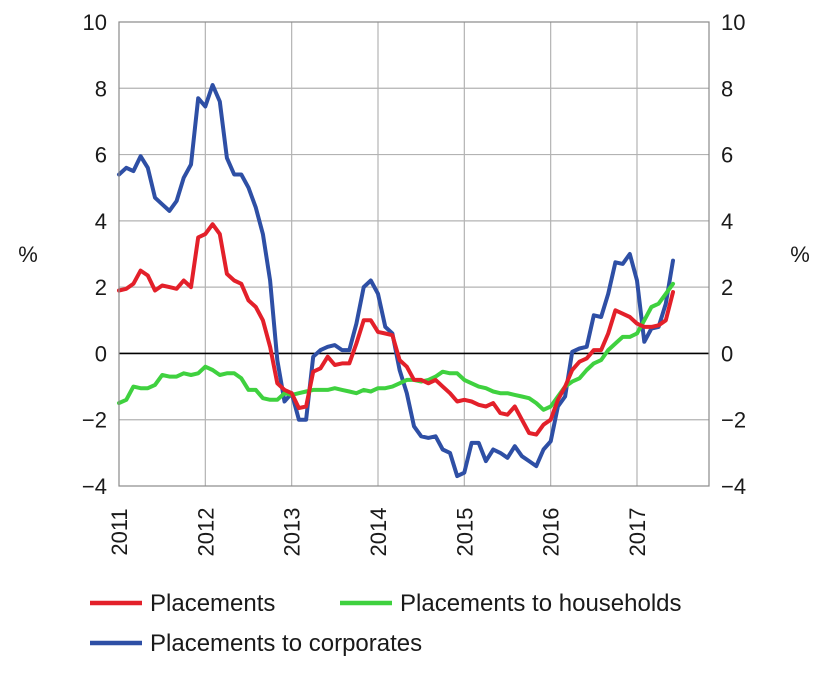 The height and width of the screenshot is (686, 828). I want to click on x-axis-year-labels: 2011 2012 2013 2014 2015 2016 2017, so click(378, 532).